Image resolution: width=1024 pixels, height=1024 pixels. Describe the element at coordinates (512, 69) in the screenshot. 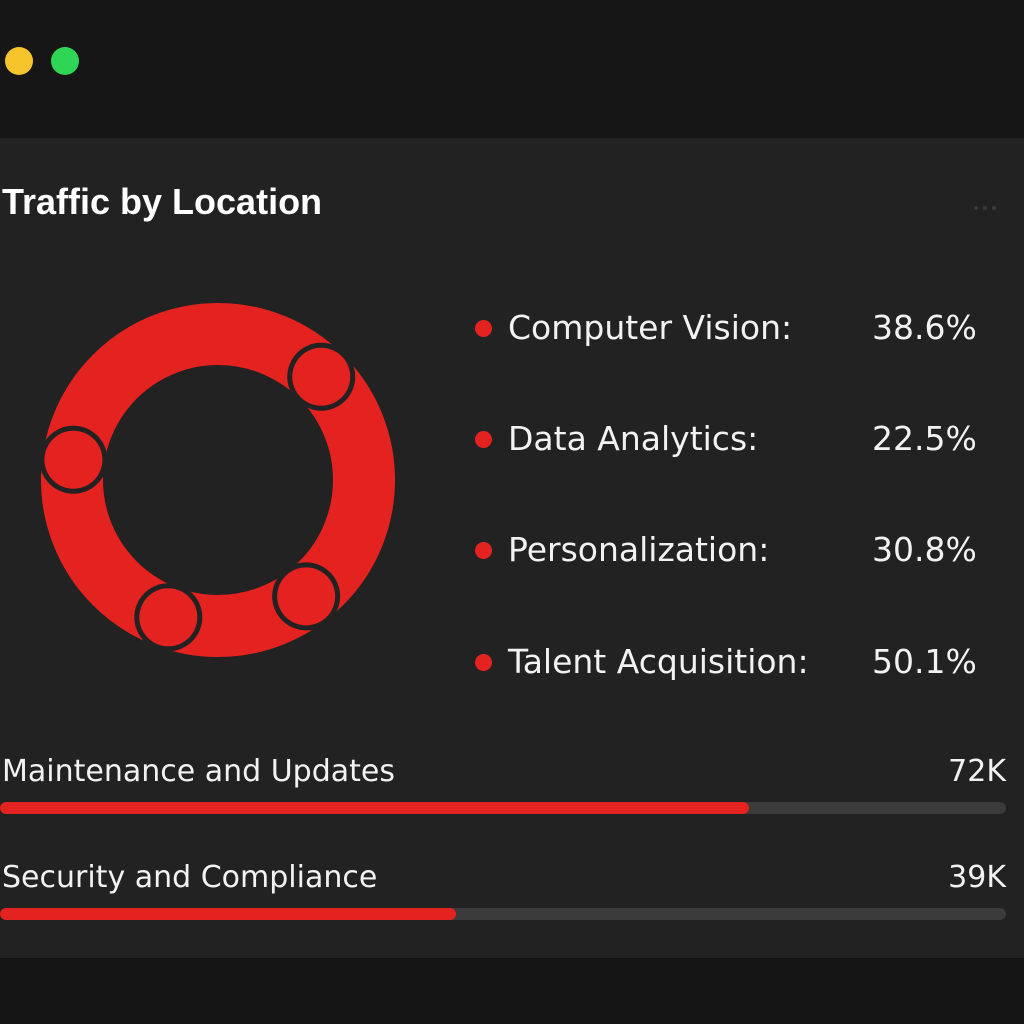

I see `window-titlebar` at that location.